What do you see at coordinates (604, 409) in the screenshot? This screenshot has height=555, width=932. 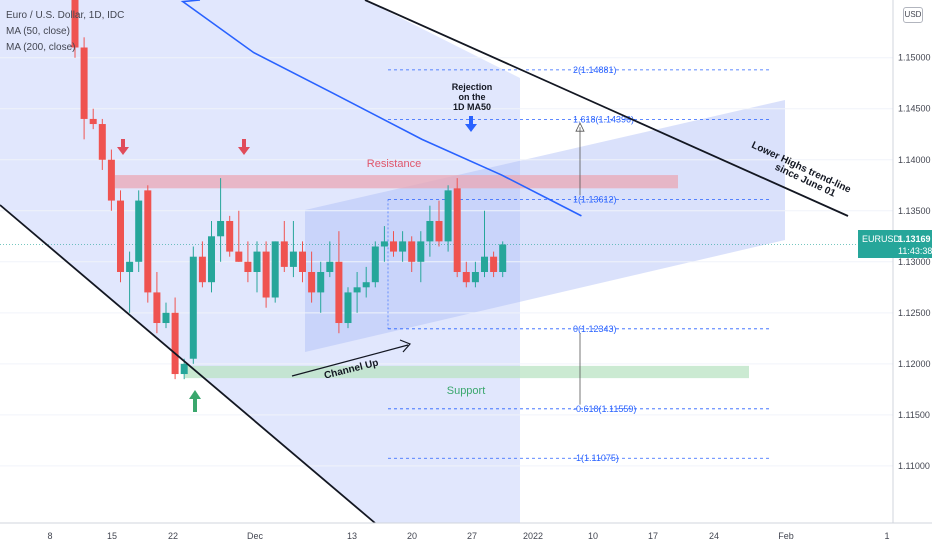 I see `fib-level-label: -0.618(1.11559)` at bounding box center [604, 409].